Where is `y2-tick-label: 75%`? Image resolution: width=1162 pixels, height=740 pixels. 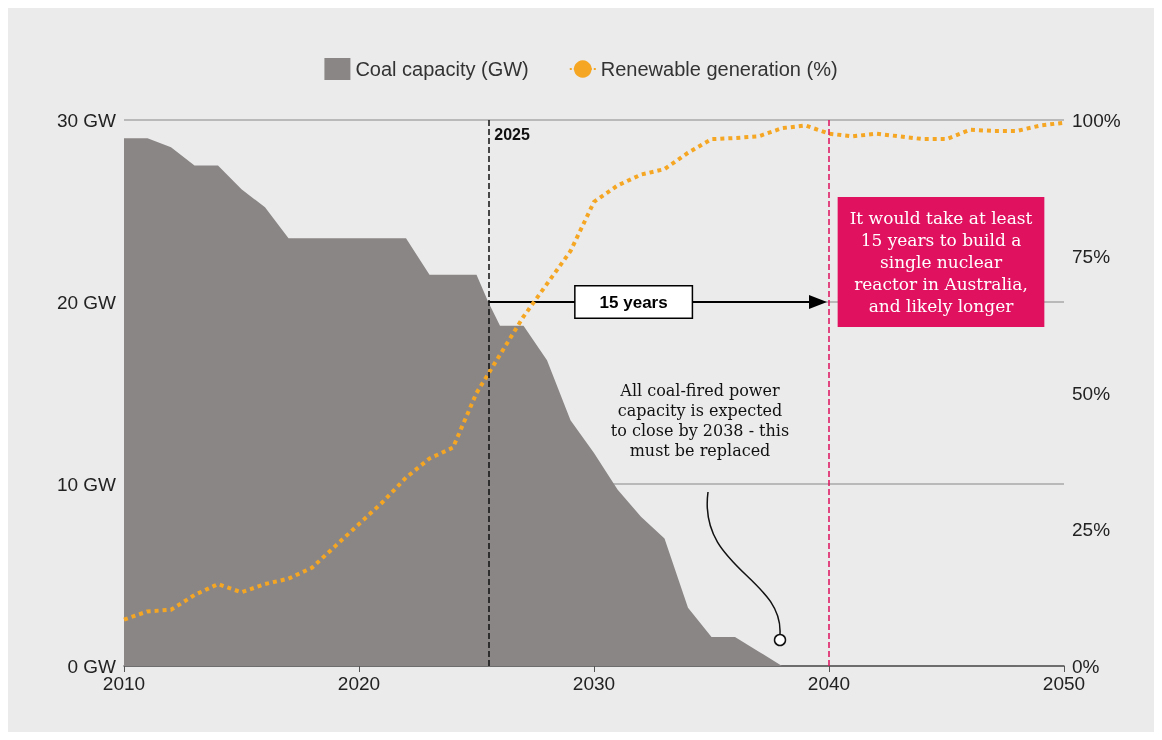 y2-tick-label: 75% is located at coordinates (1091, 256).